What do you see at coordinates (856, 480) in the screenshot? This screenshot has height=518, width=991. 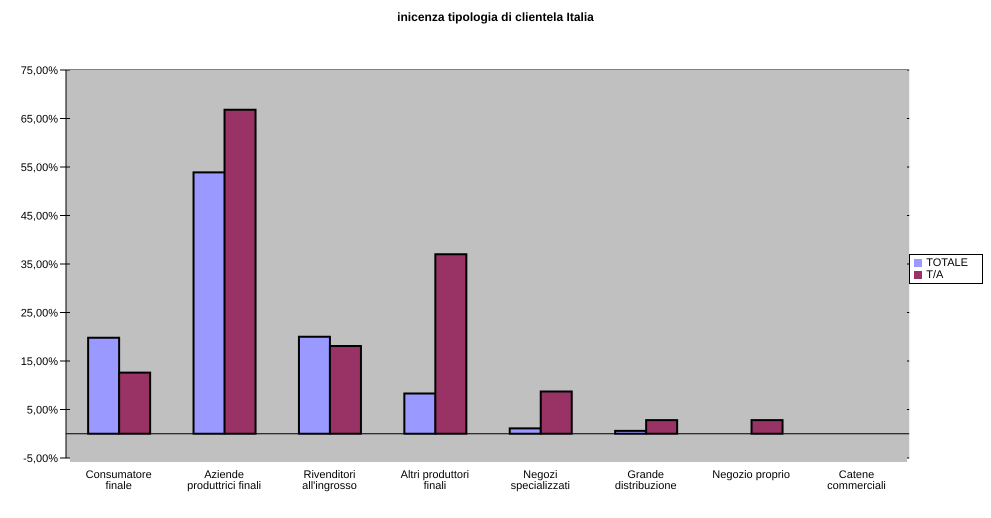 I see `x-tick-label: Catene commerciali` at bounding box center [856, 480].